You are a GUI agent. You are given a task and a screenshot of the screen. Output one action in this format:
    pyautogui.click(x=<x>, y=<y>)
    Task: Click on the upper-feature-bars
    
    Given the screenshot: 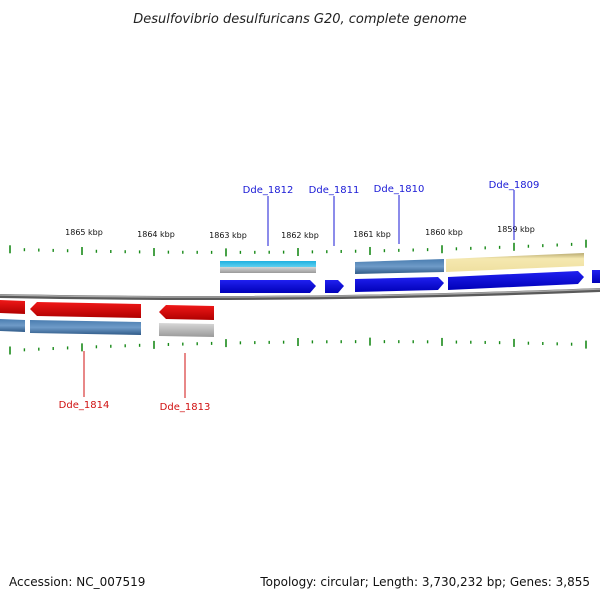 What is the action you would take?
    pyautogui.click(x=402, y=263)
    